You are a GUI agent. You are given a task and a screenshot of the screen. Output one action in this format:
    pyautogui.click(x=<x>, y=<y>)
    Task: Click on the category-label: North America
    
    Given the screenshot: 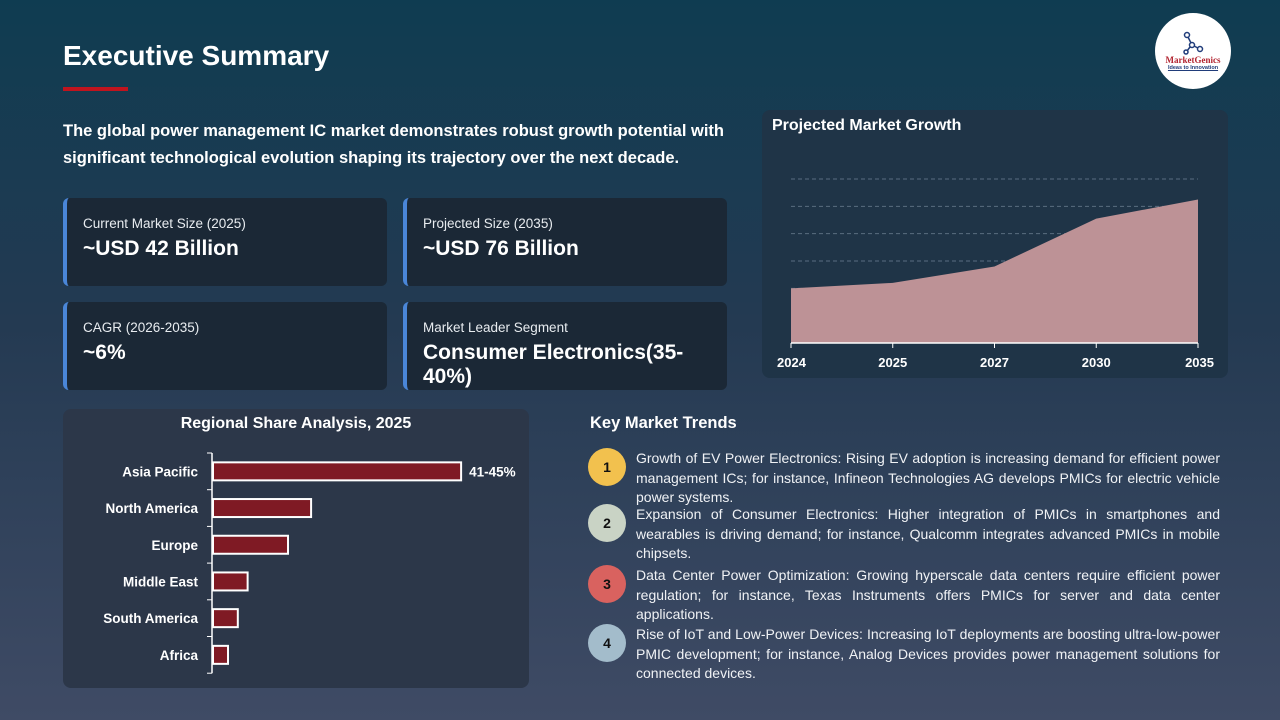 What is the action you would take?
    pyautogui.click(x=151, y=508)
    